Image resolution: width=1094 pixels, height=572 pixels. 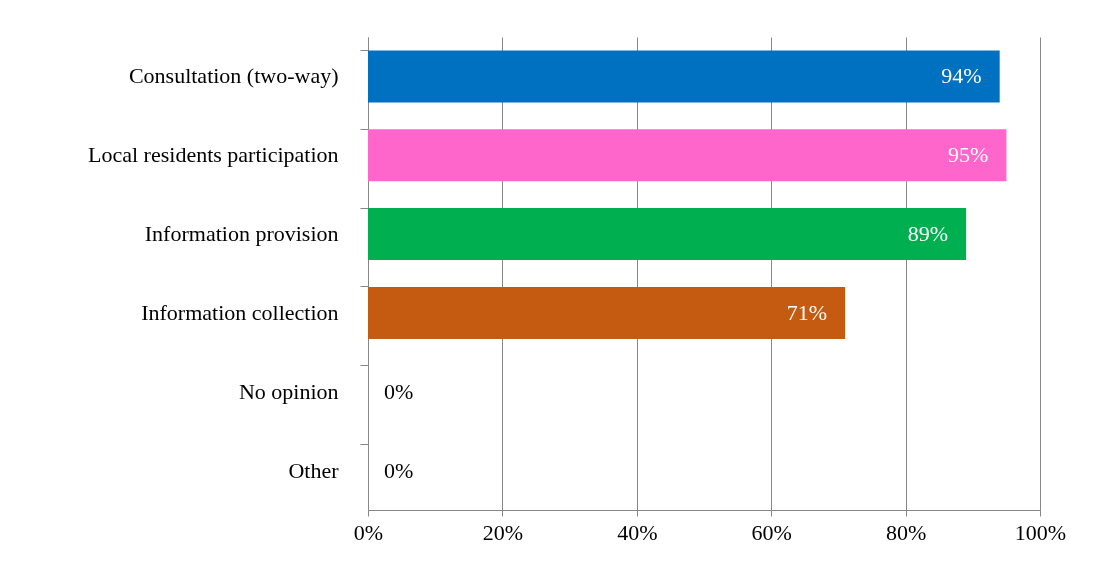 I want to click on y-tick-label: Information collection, so click(x=240, y=312).